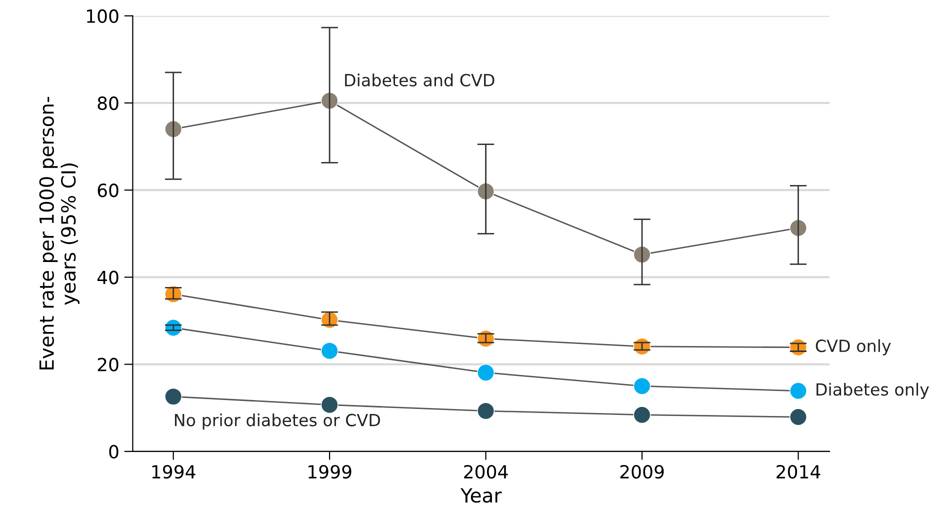  I want to click on y-tick-label: 40, so click(107, 277).